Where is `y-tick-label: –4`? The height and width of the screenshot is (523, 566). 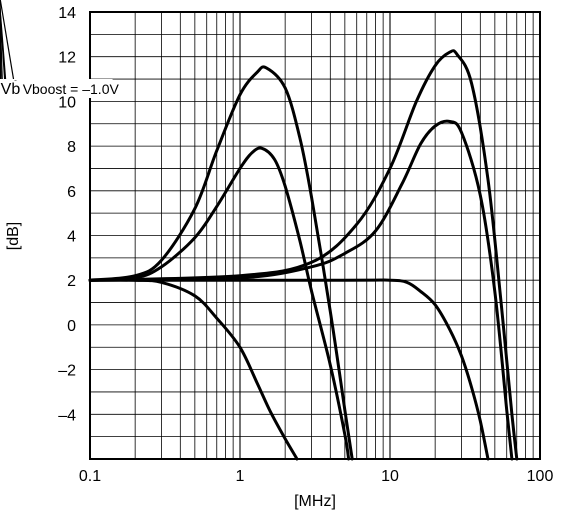 y-tick-label: –4 is located at coordinates (67, 415).